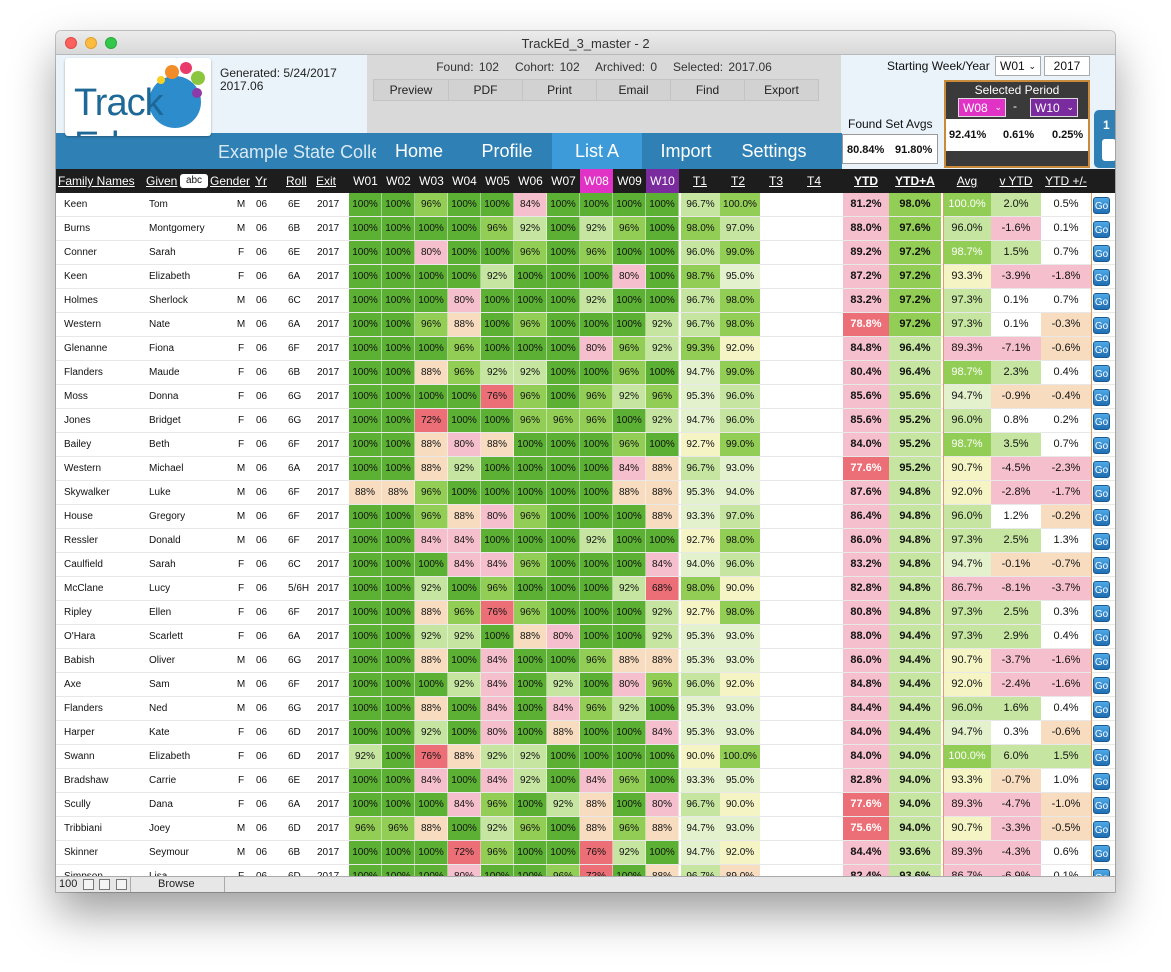 The height and width of the screenshot is (972, 1171). I want to click on header-week-w04: W04, so click(464, 181).